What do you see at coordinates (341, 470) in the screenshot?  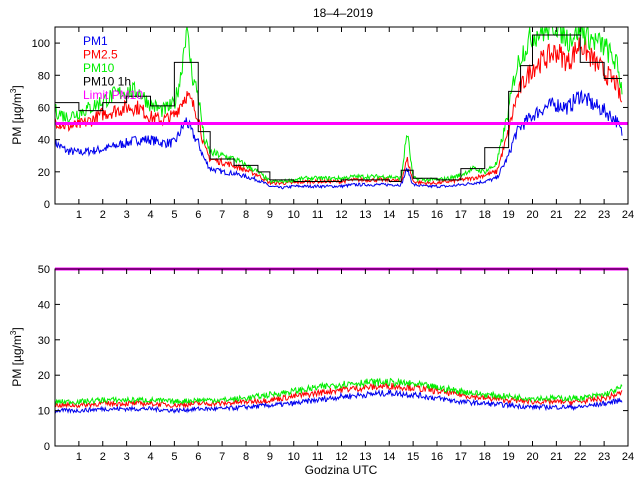 I see `x-axis-label: Godzina UTC` at bounding box center [341, 470].